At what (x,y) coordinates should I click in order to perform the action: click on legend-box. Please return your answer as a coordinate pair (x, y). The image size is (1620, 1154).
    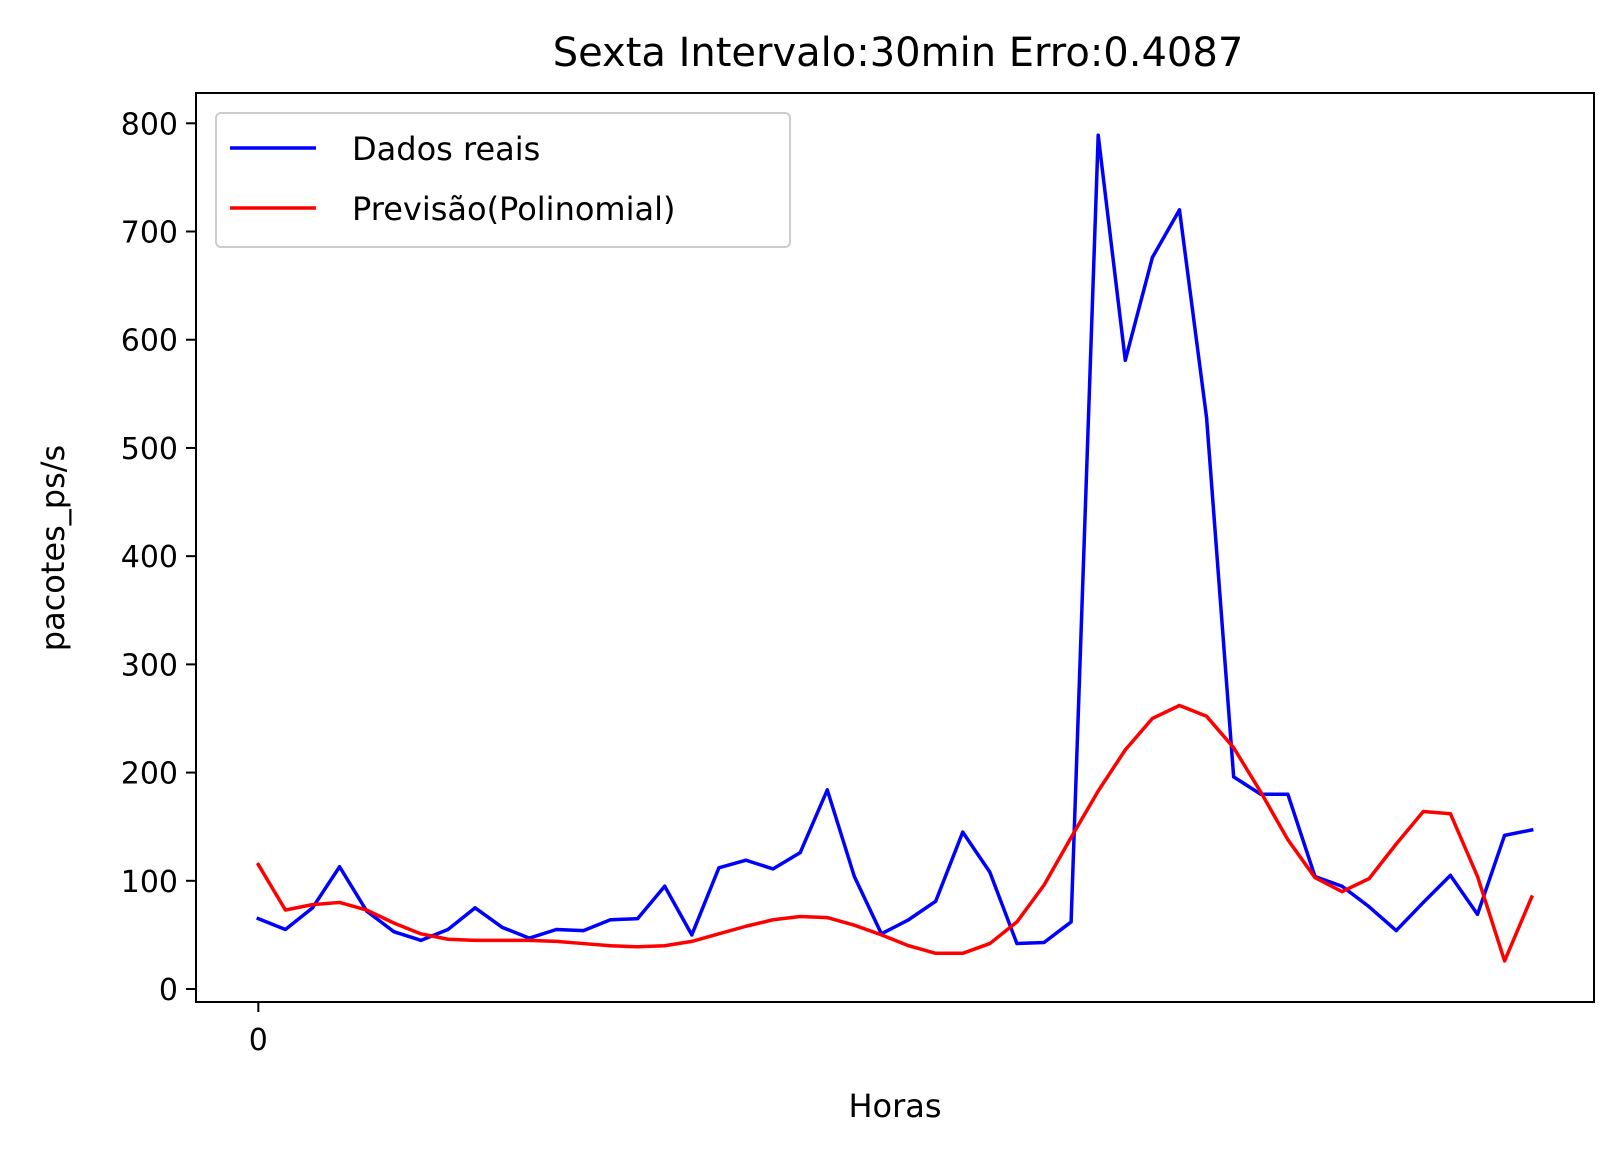
    Looking at the image, I should click on (503, 180).